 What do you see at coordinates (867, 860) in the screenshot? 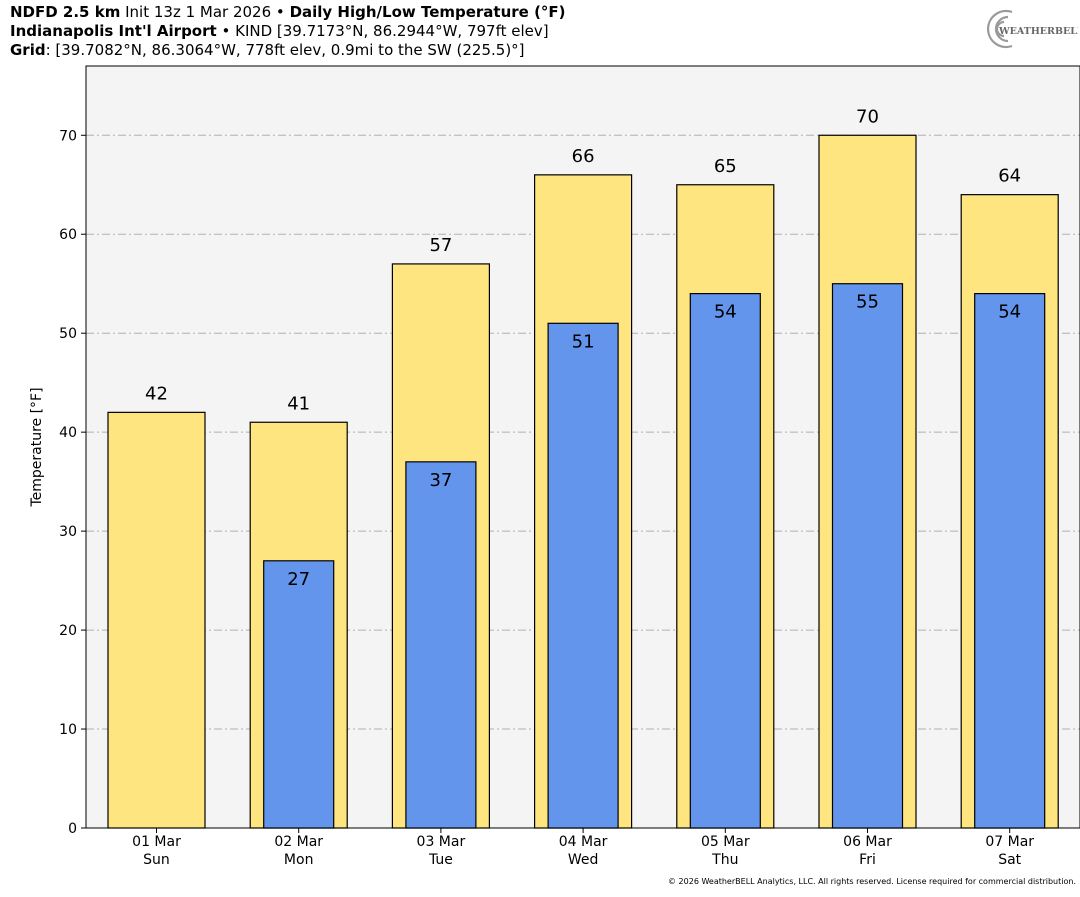
I see `x-tick-weekday: Fri` at bounding box center [867, 860].